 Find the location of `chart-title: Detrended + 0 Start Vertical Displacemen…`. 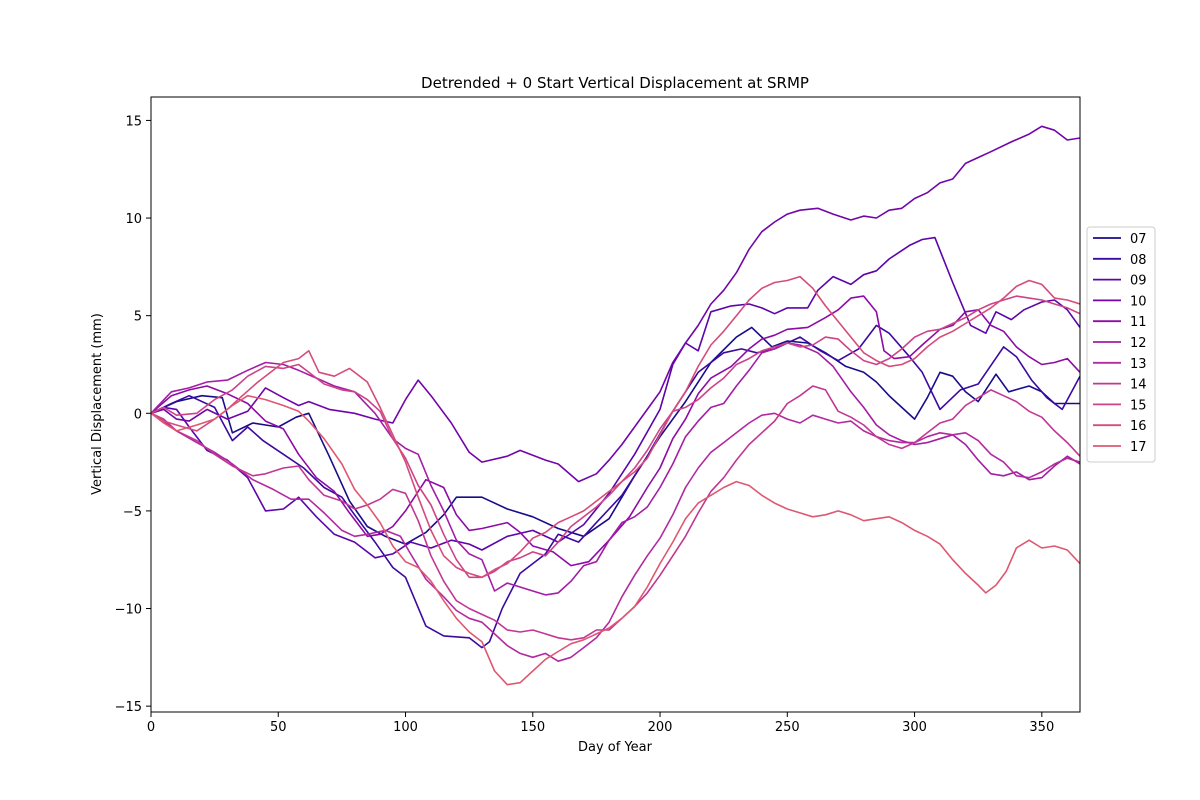

chart-title: Detrended + 0 Start Vertical Displacemen… is located at coordinates (615, 83).